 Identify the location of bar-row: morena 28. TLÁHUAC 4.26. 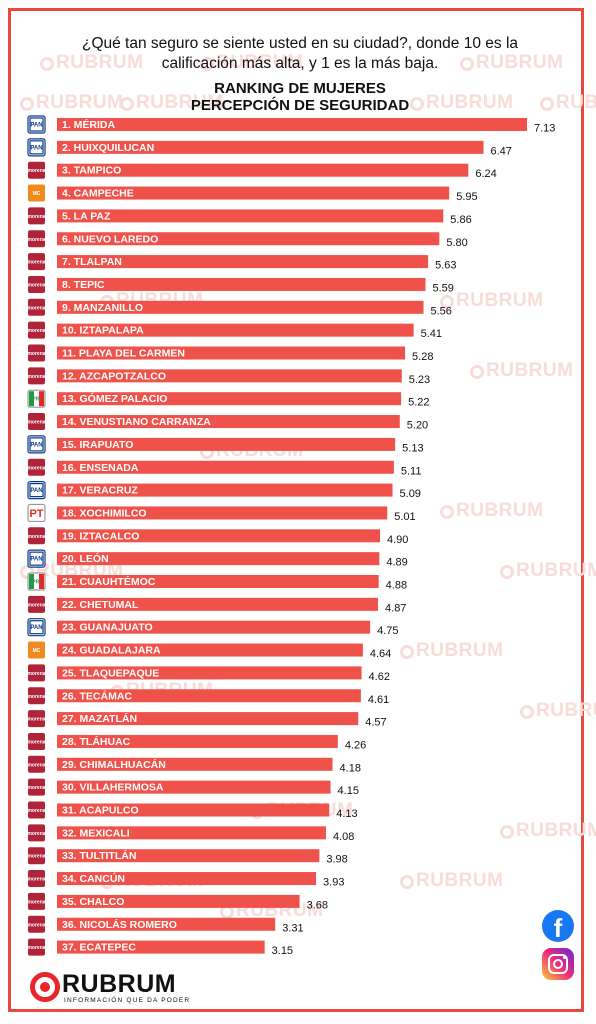
(196, 741).